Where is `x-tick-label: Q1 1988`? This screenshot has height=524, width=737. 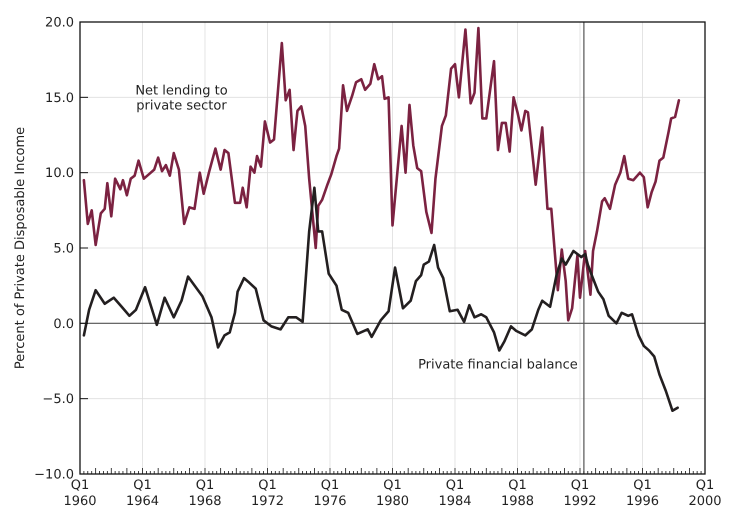 x-tick-label: Q1 1988 is located at coordinates (517, 493).